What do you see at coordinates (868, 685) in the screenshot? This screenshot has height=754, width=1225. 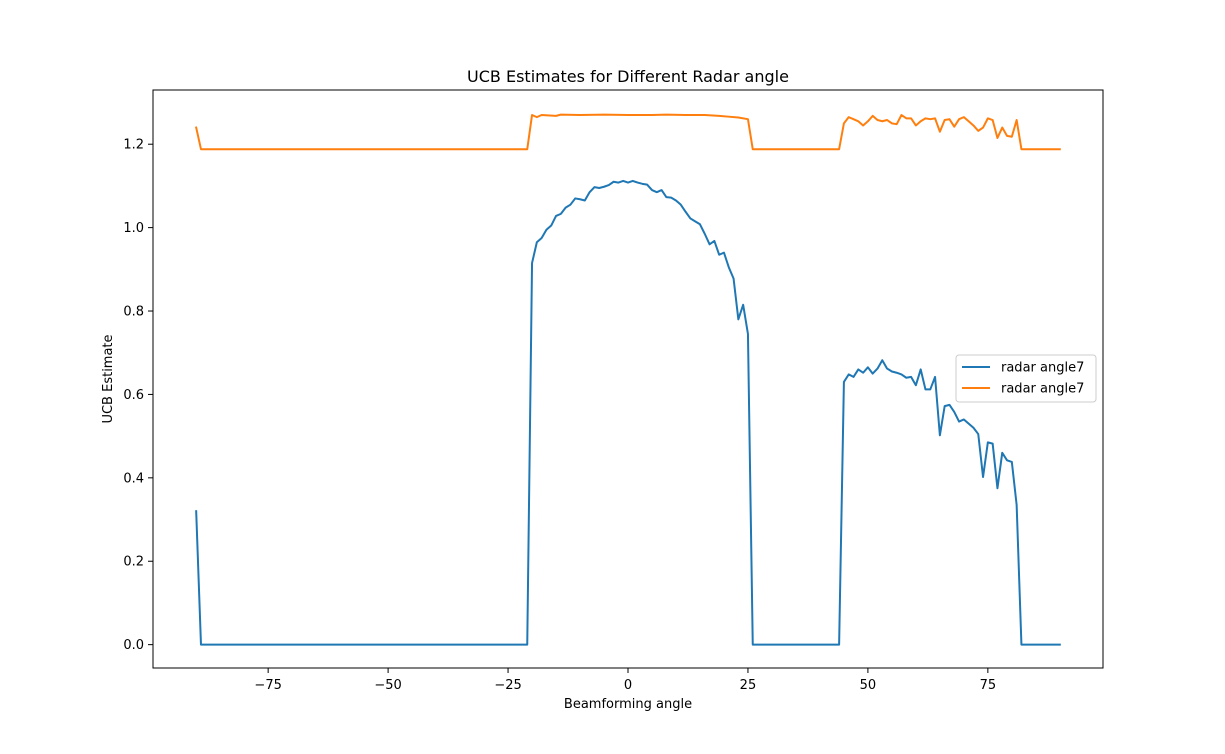 I see `x-tick-label: 50` at bounding box center [868, 685].